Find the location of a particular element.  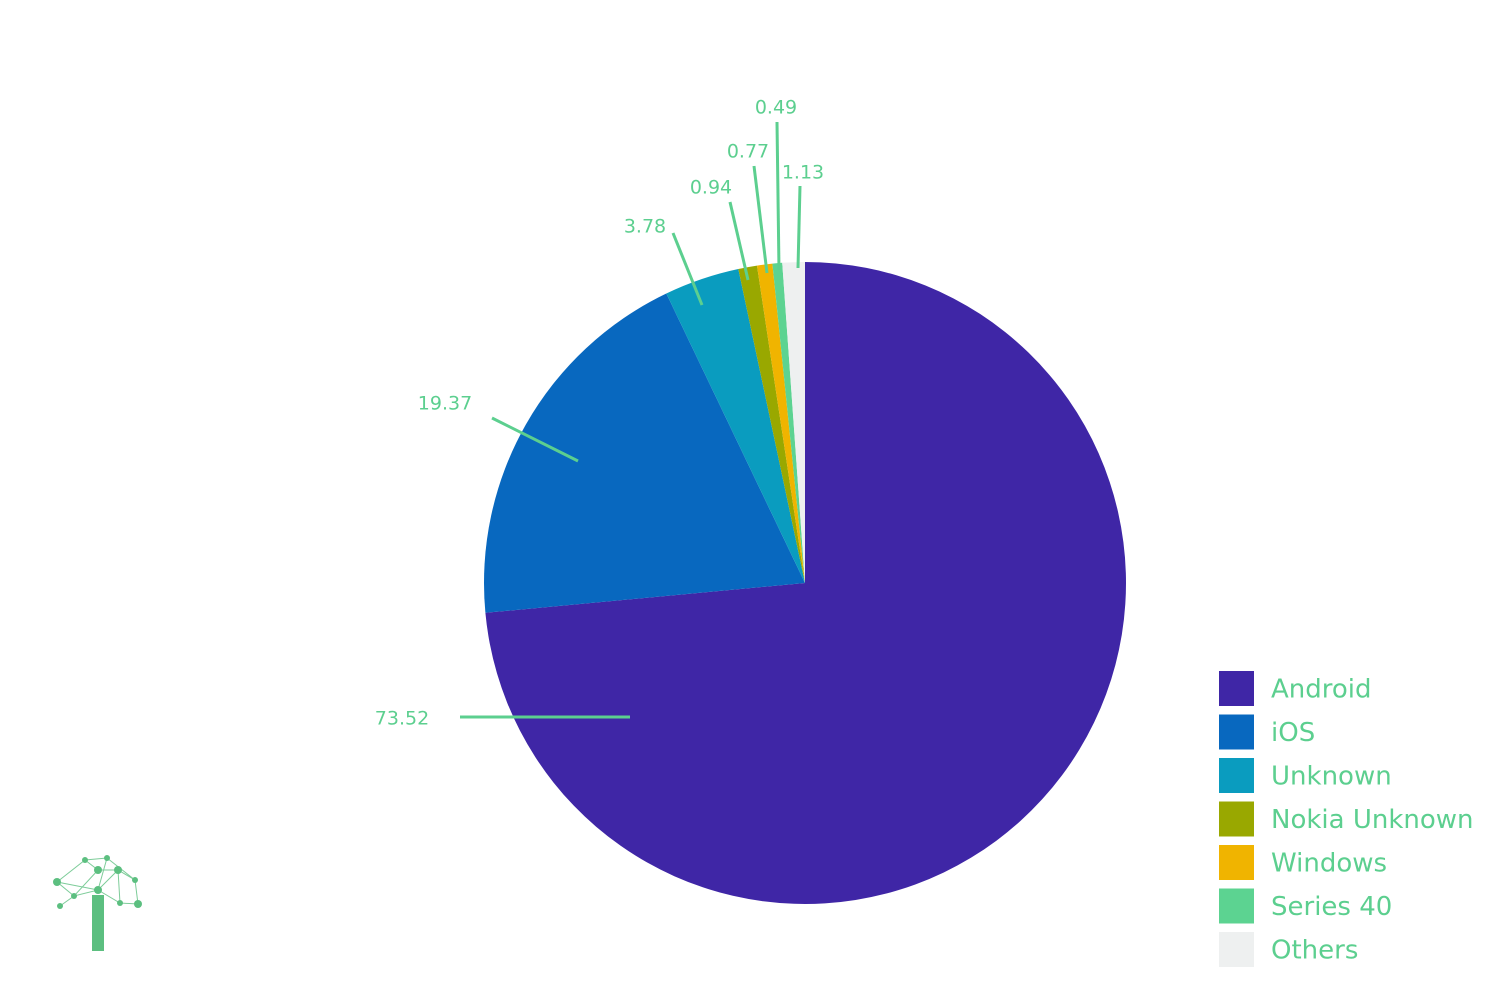

value-label: 0.49 is located at coordinates (776, 108).